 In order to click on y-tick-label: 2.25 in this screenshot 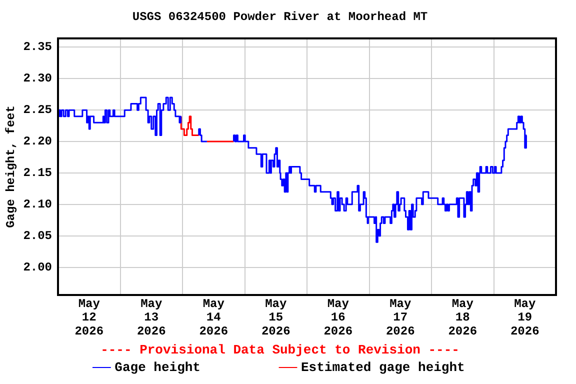, I will do `click(37, 110)`.